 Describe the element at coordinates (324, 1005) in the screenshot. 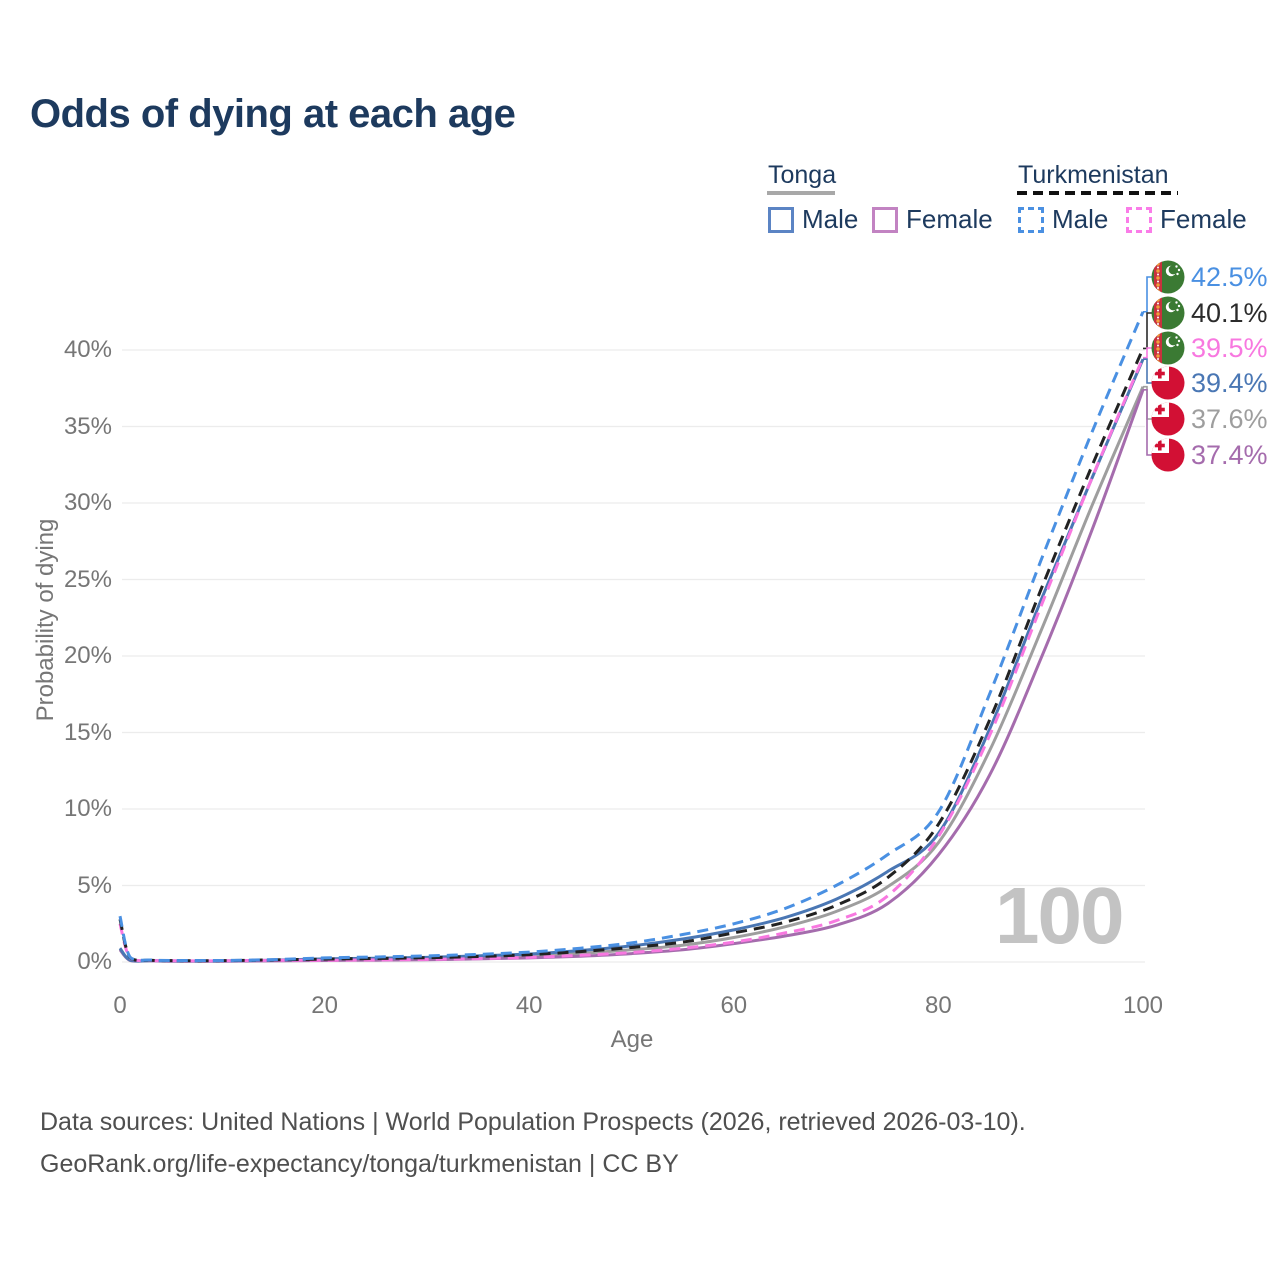

I see `x-tick-label: 20` at that location.